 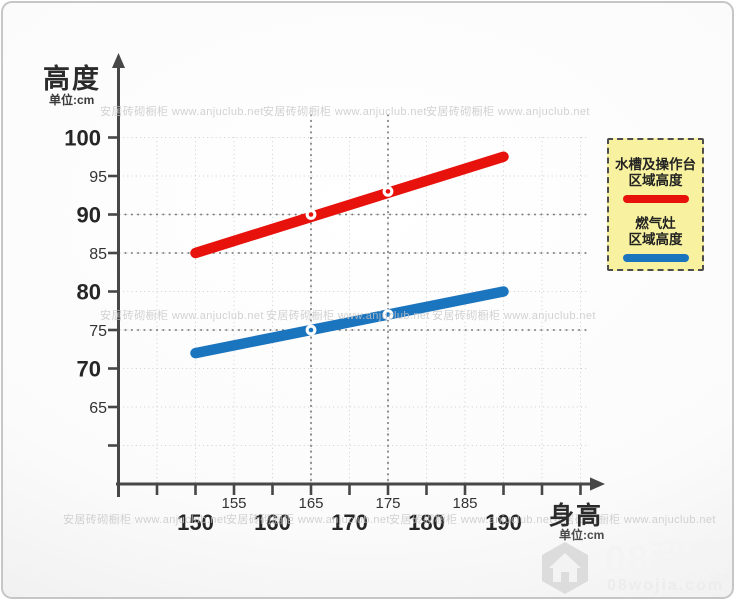 What do you see at coordinates (655, 164) in the screenshot?
I see `legend-text: 水槽及操作台` at bounding box center [655, 164].